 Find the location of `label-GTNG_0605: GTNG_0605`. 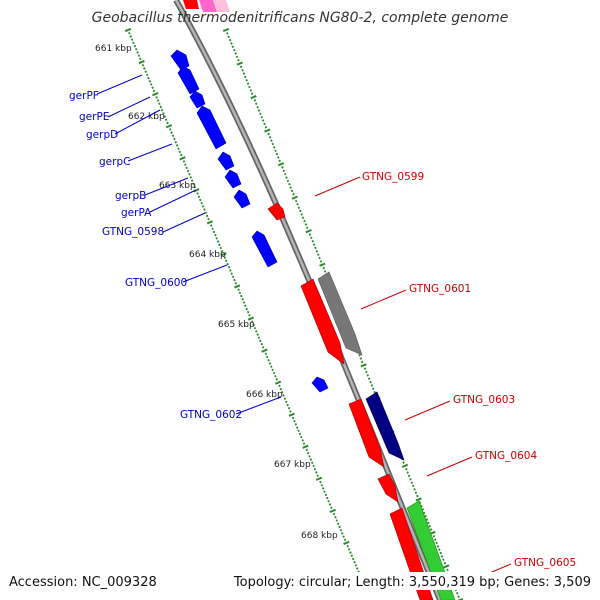

label-GTNG_0605: GTNG_0605 is located at coordinates (545, 563).